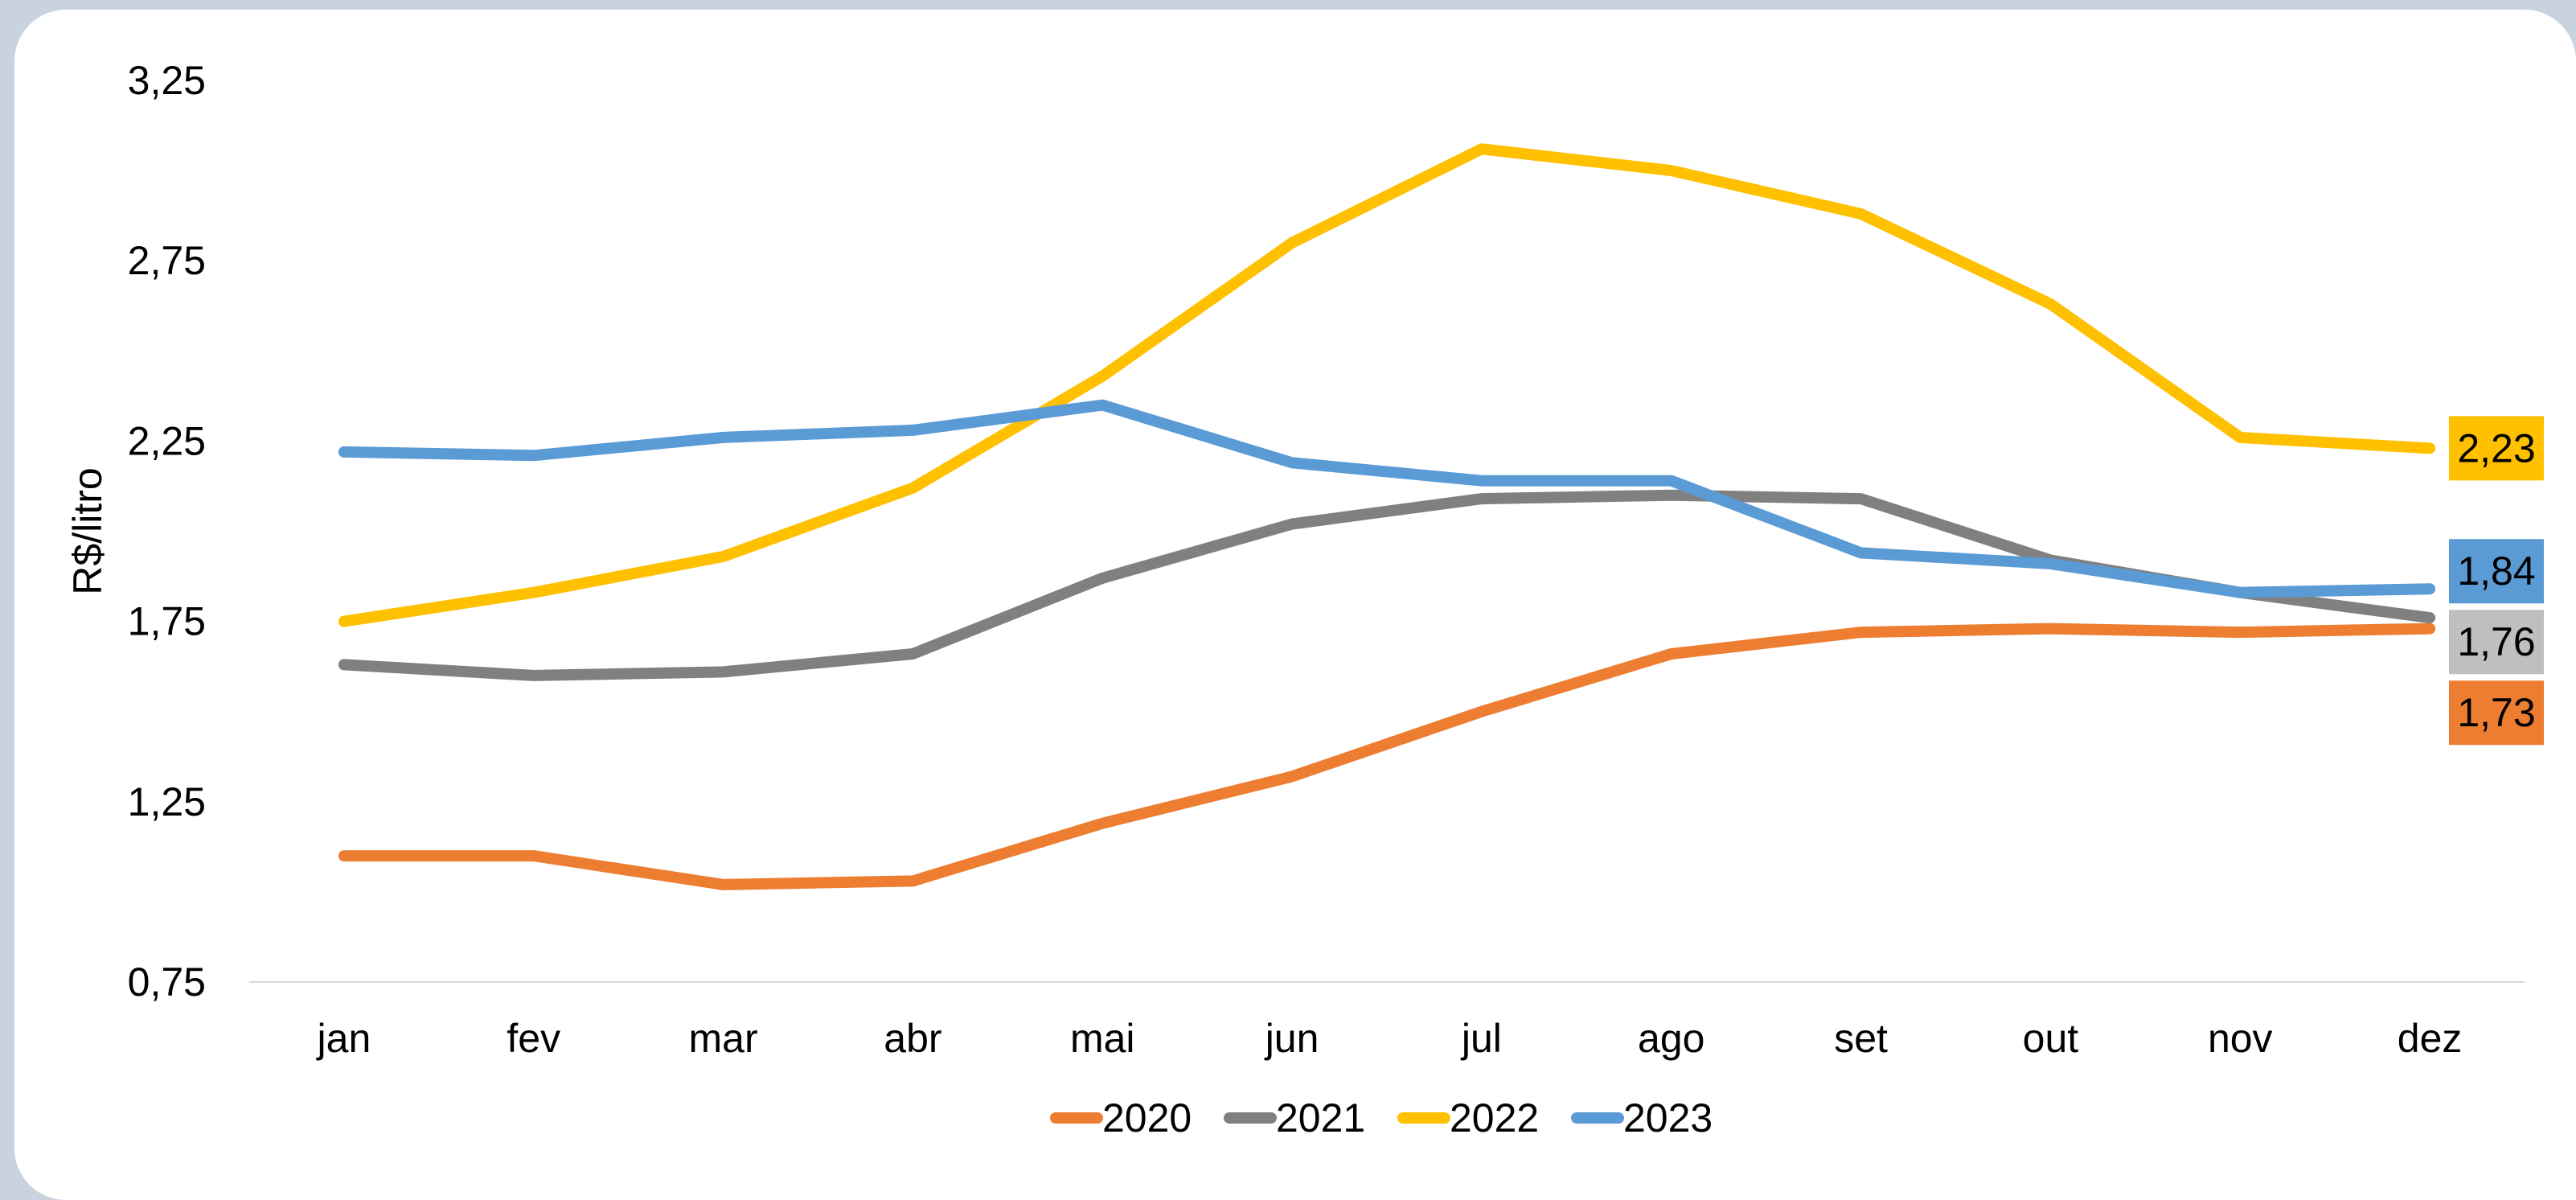 This screenshot has width=2576, height=1200. I want to click on x-tick-label: jan, so click(343, 1038).